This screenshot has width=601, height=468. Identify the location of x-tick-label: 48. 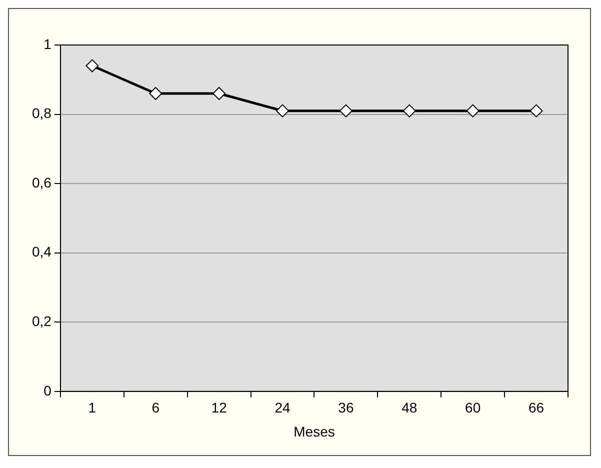
(410, 408).